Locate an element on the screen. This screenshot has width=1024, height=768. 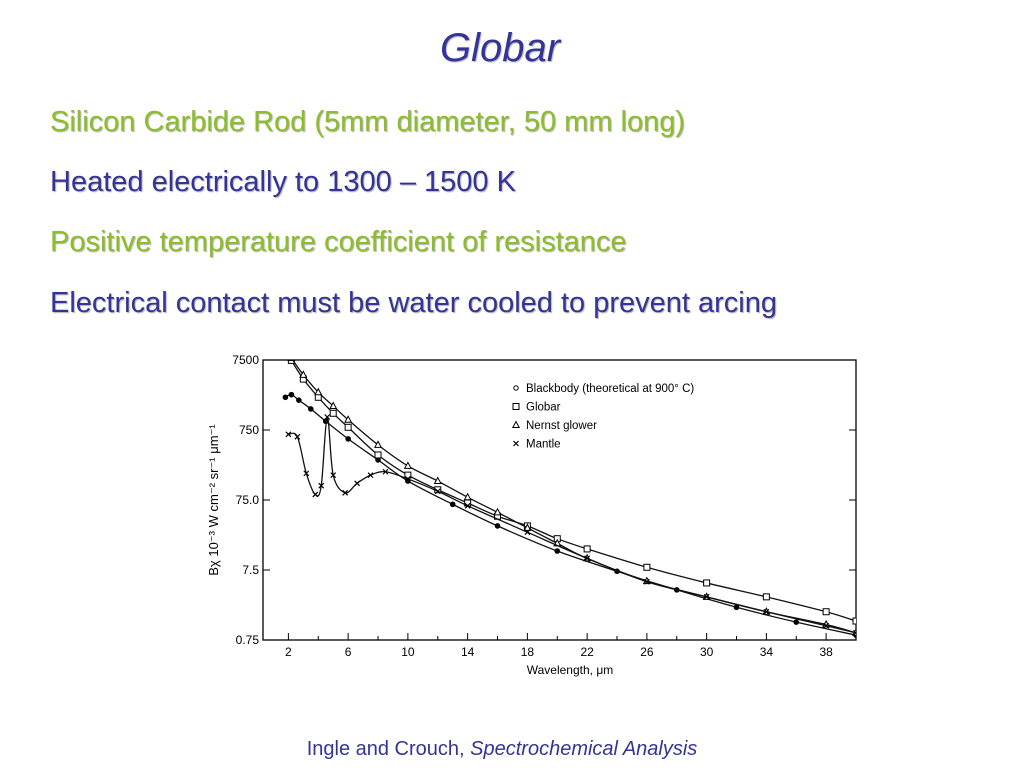
x-axis-label: Wavelength, μm is located at coordinates (570, 670).